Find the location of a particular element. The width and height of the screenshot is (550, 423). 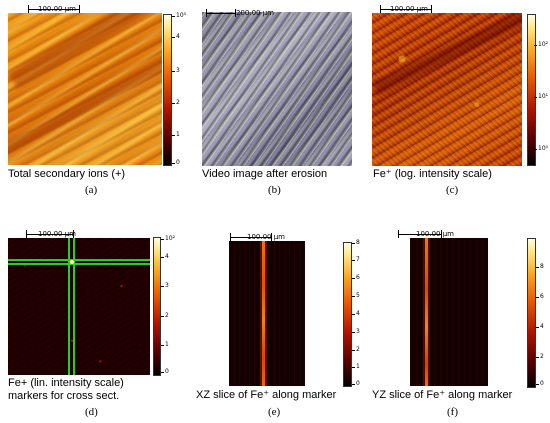

panel-caption: Fe⁺ (log. intensity scale) is located at coordinates (432, 174).